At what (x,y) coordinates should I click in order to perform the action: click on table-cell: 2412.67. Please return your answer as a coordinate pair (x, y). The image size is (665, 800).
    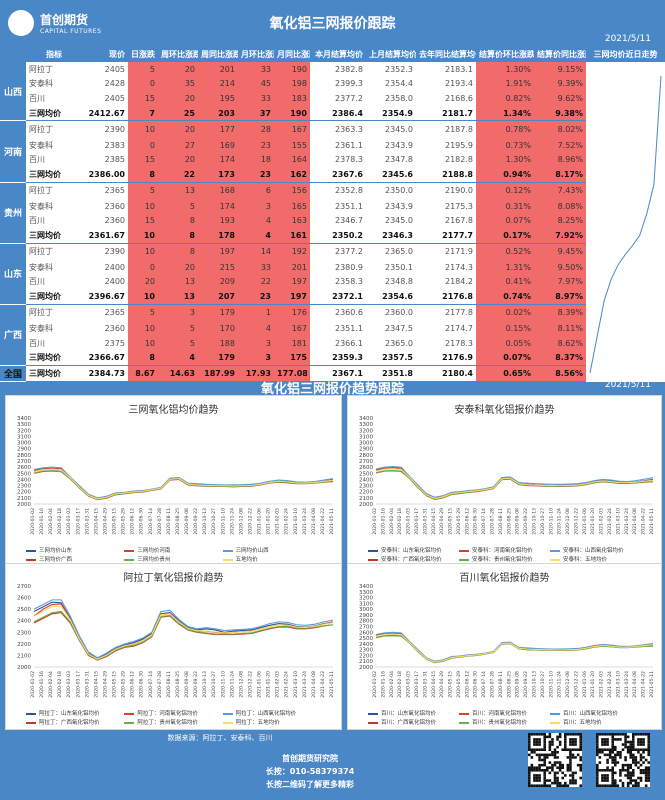
    Looking at the image, I should click on (105, 113).